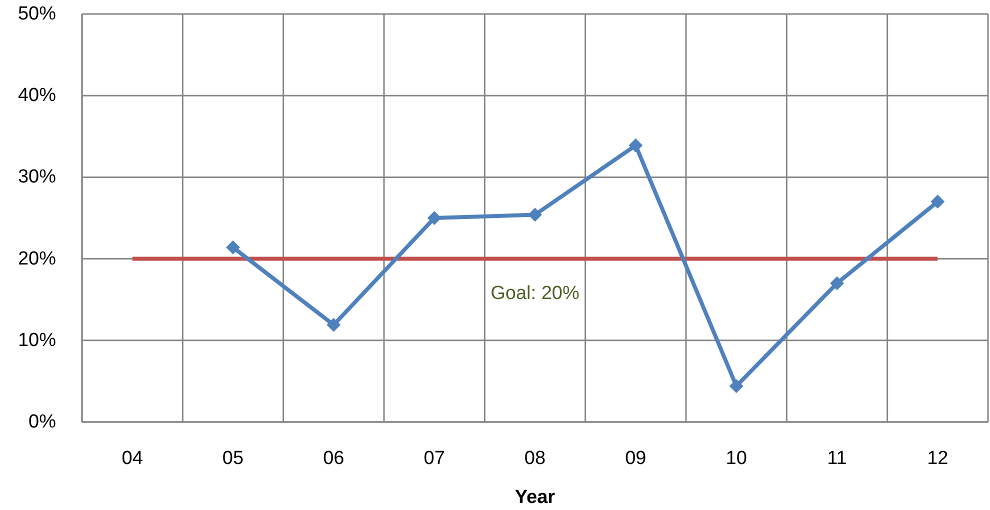  I want to click on y-tick-label: 0%, so click(42, 422).